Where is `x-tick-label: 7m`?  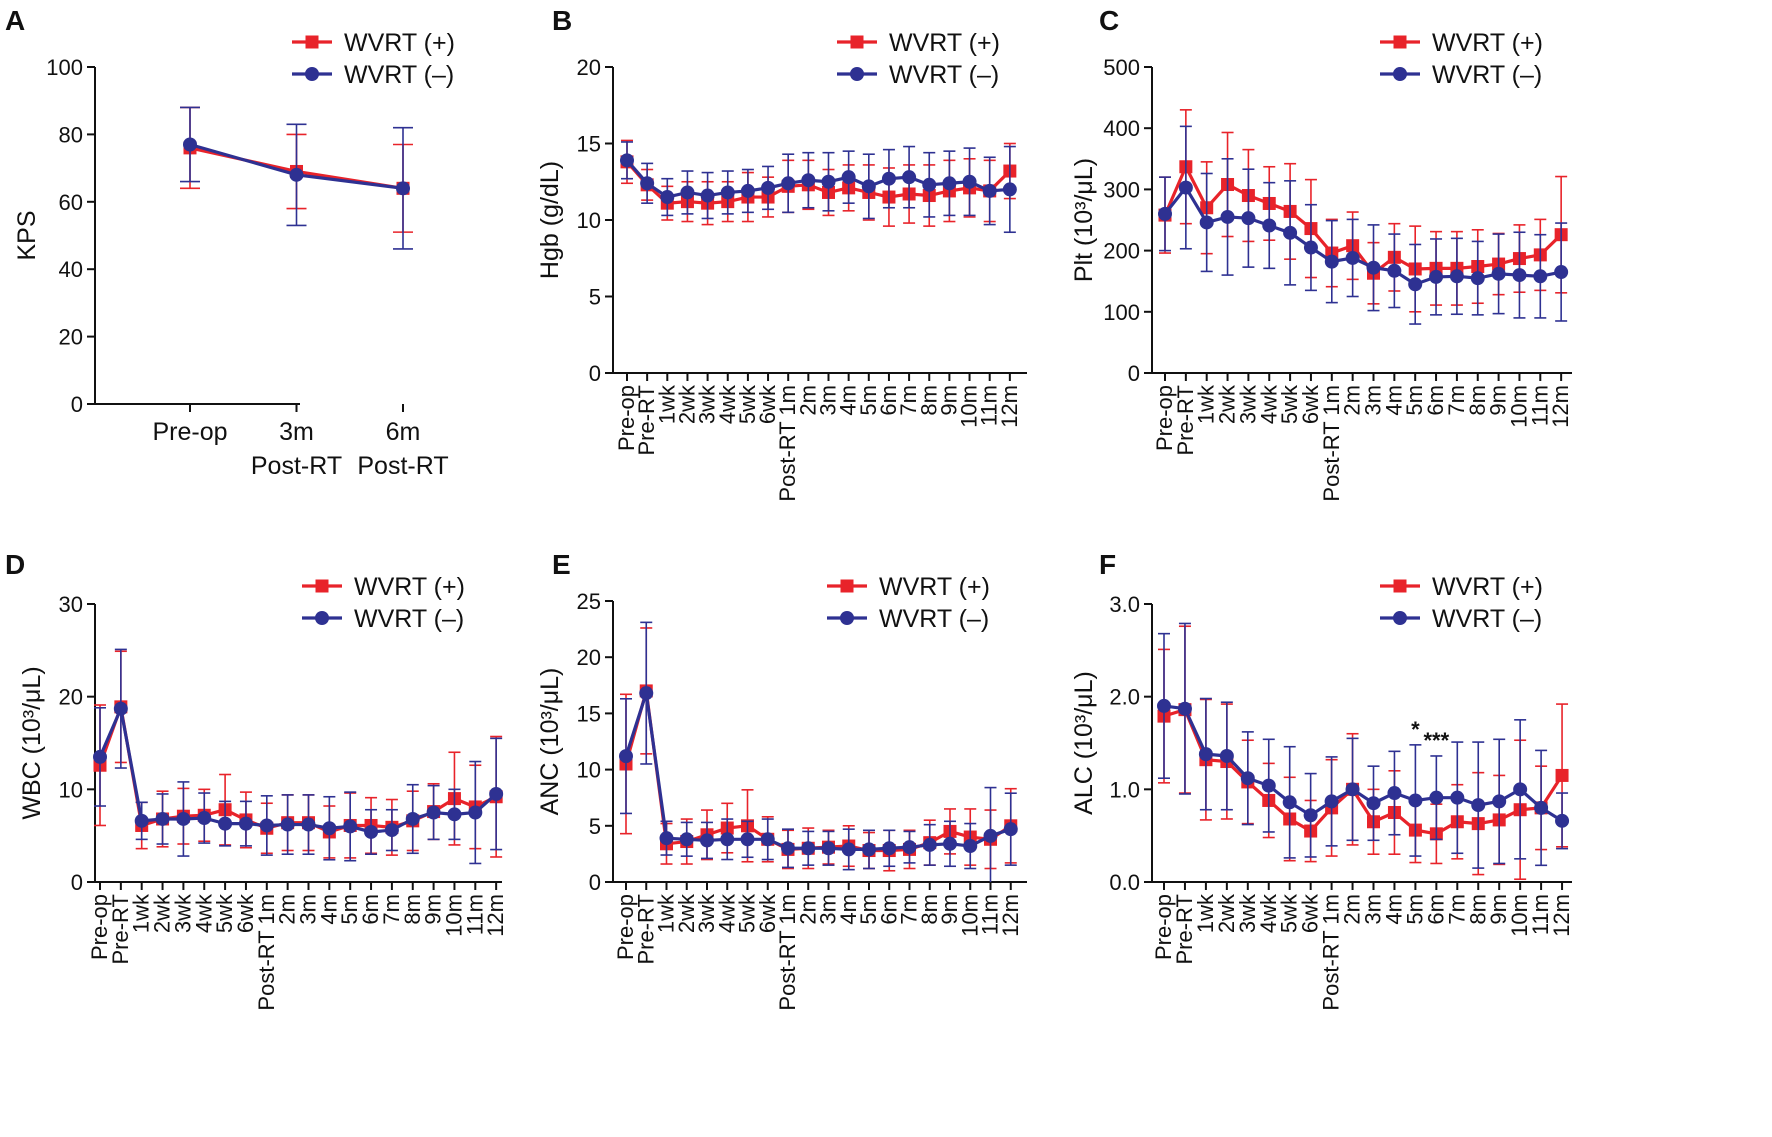 x-tick-label: 7m is located at coordinates (909, 909).